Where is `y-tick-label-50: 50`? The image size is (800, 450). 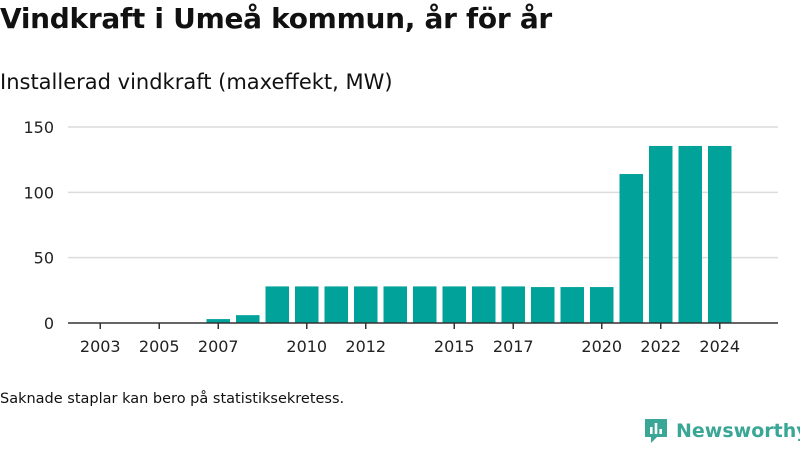 y-tick-label-50: 50 is located at coordinates (44, 258).